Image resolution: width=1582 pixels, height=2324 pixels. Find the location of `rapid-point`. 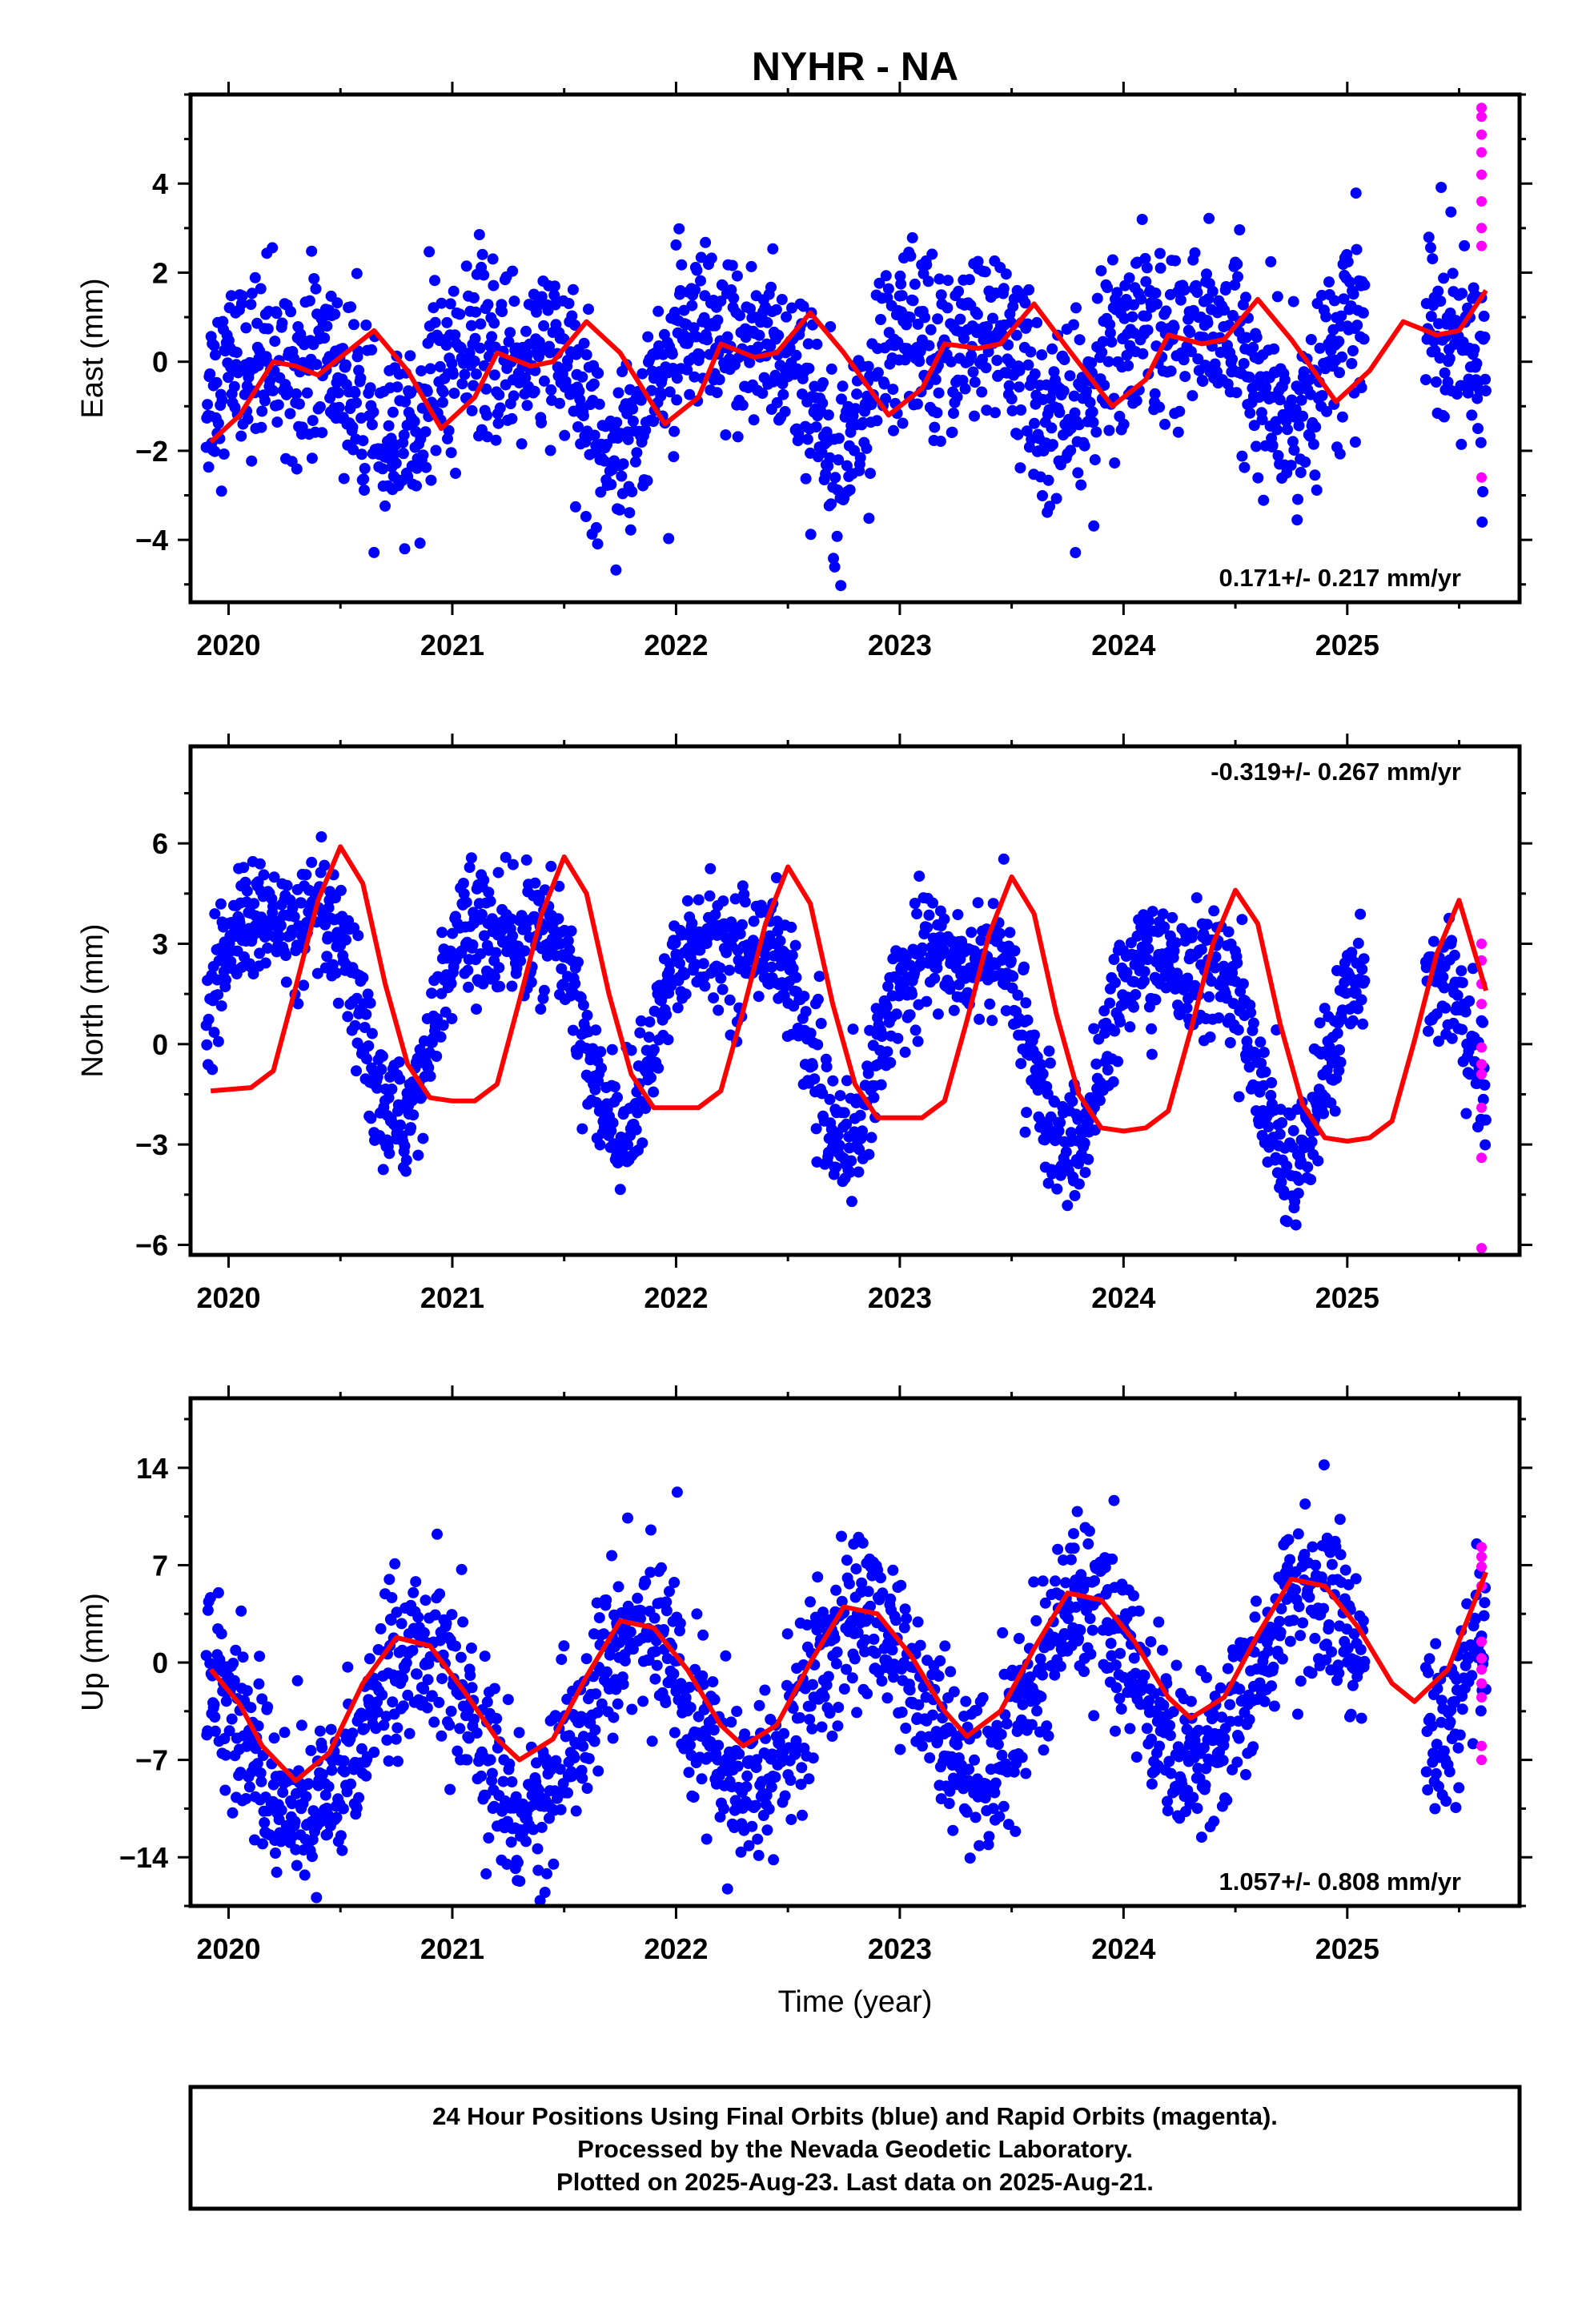

rapid-point is located at coordinates (1481, 1065).